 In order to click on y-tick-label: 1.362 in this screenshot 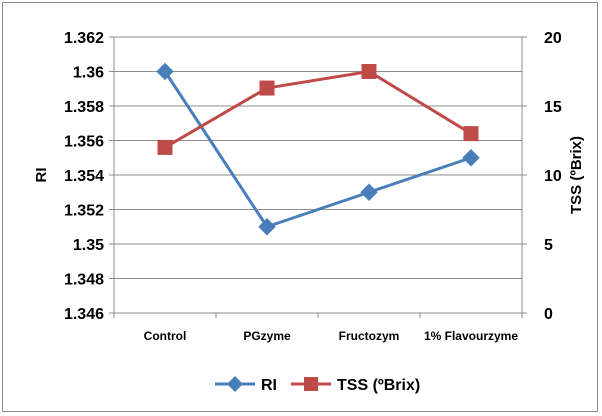, I will do `click(84, 38)`.